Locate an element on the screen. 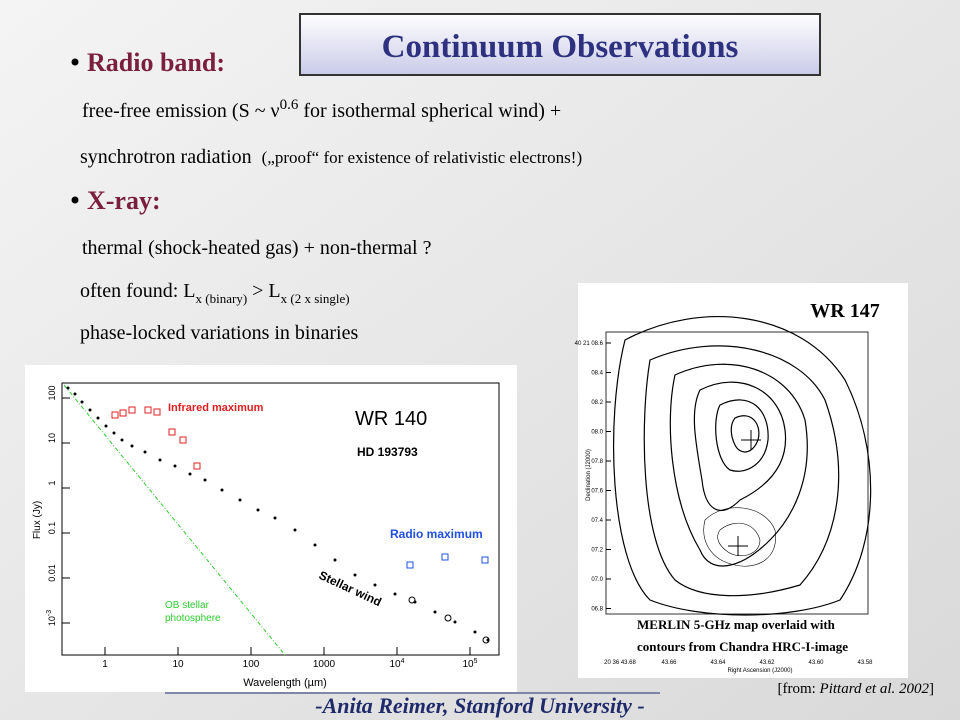 The width and height of the screenshot is (960, 720). axis-label: Flux (Jy) is located at coordinates (37, 520).